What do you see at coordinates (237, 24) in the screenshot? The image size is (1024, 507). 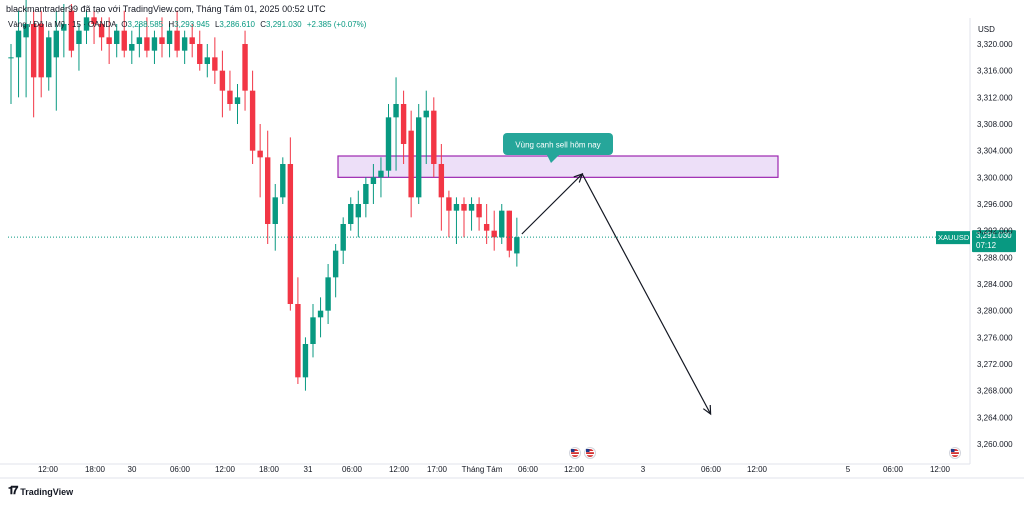 I see `low-value: 3,286.610` at bounding box center [237, 24].